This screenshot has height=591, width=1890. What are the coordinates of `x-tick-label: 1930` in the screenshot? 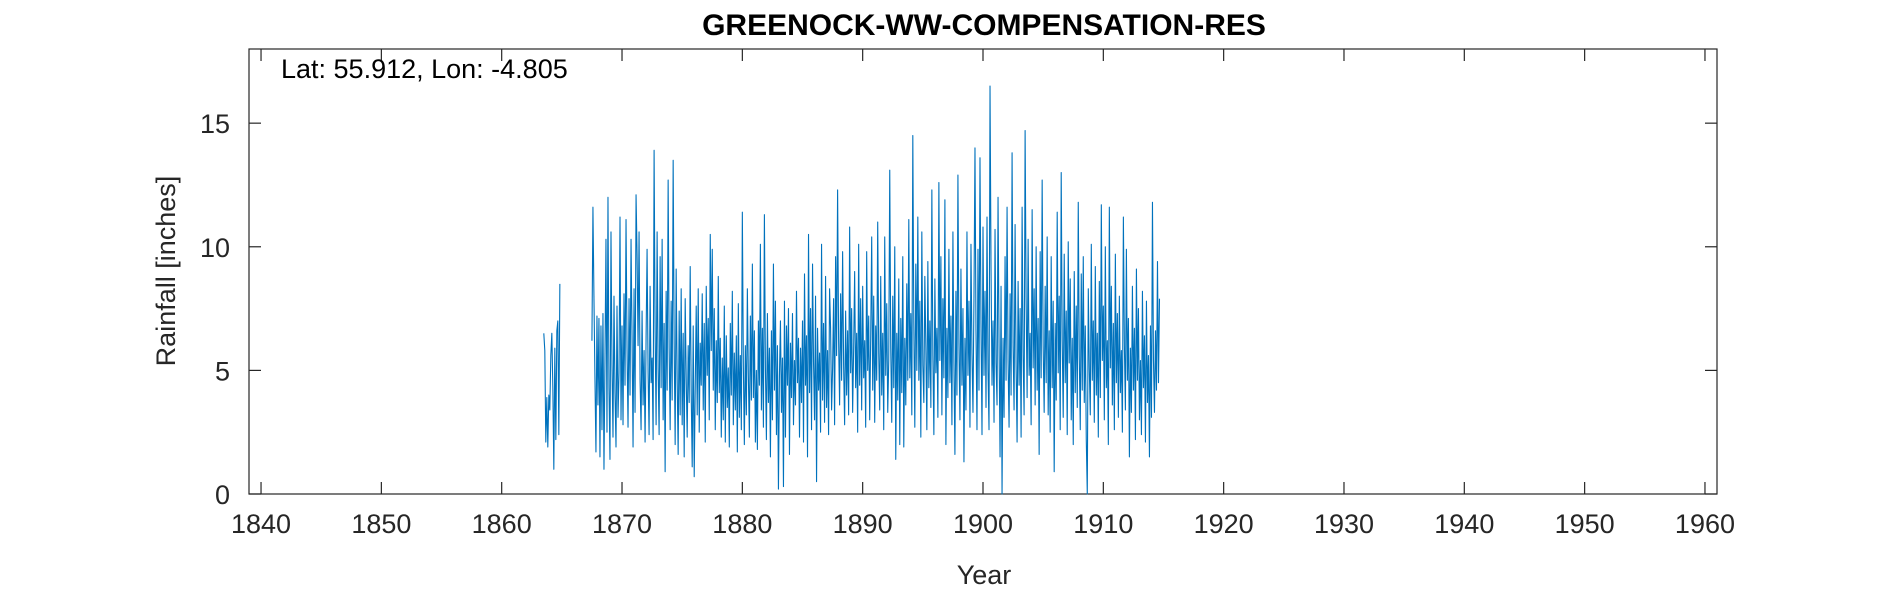 It's located at (1344, 524).